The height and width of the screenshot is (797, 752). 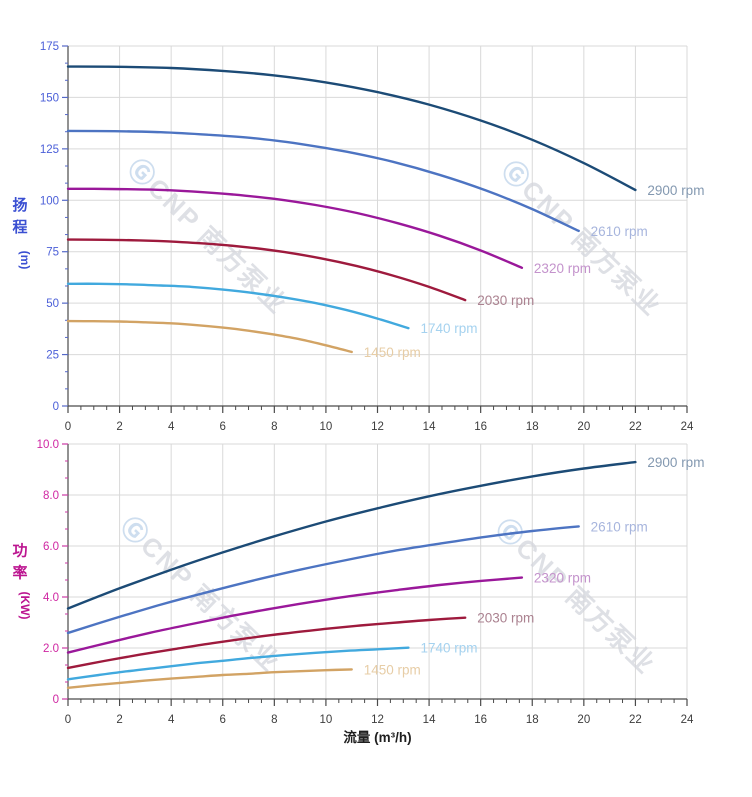 What do you see at coordinates (377, 427) in the screenshot?
I see `head-x-tick-label: 12` at bounding box center [377, 427].